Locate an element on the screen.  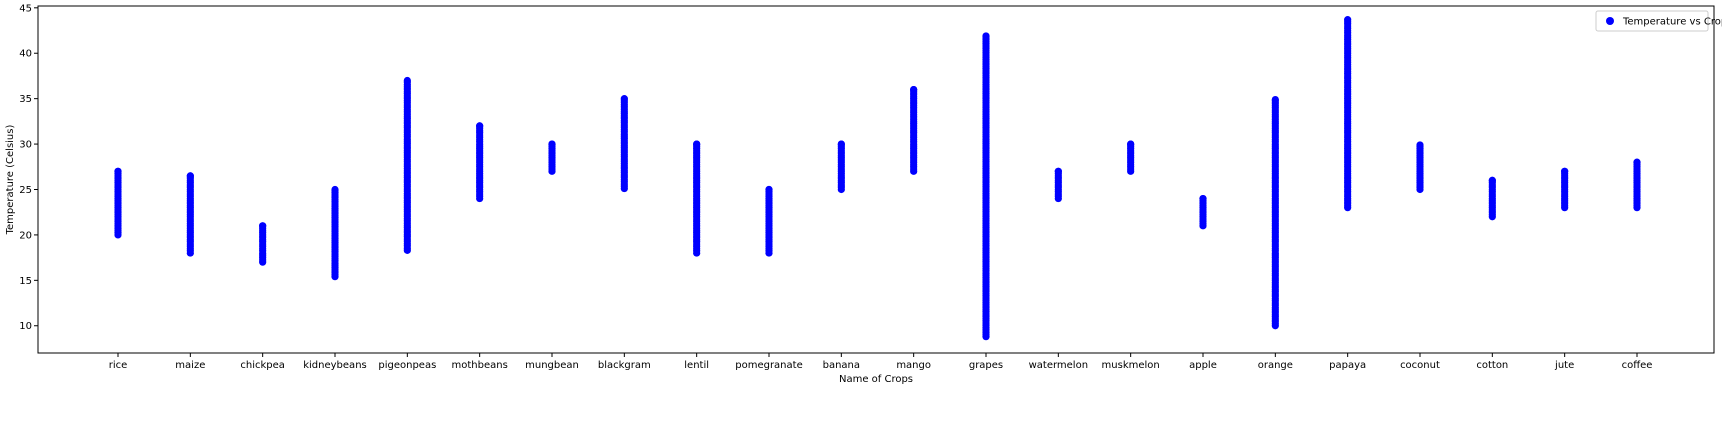
x-tick-label-maize: maize is located at coordinates (190, 365).